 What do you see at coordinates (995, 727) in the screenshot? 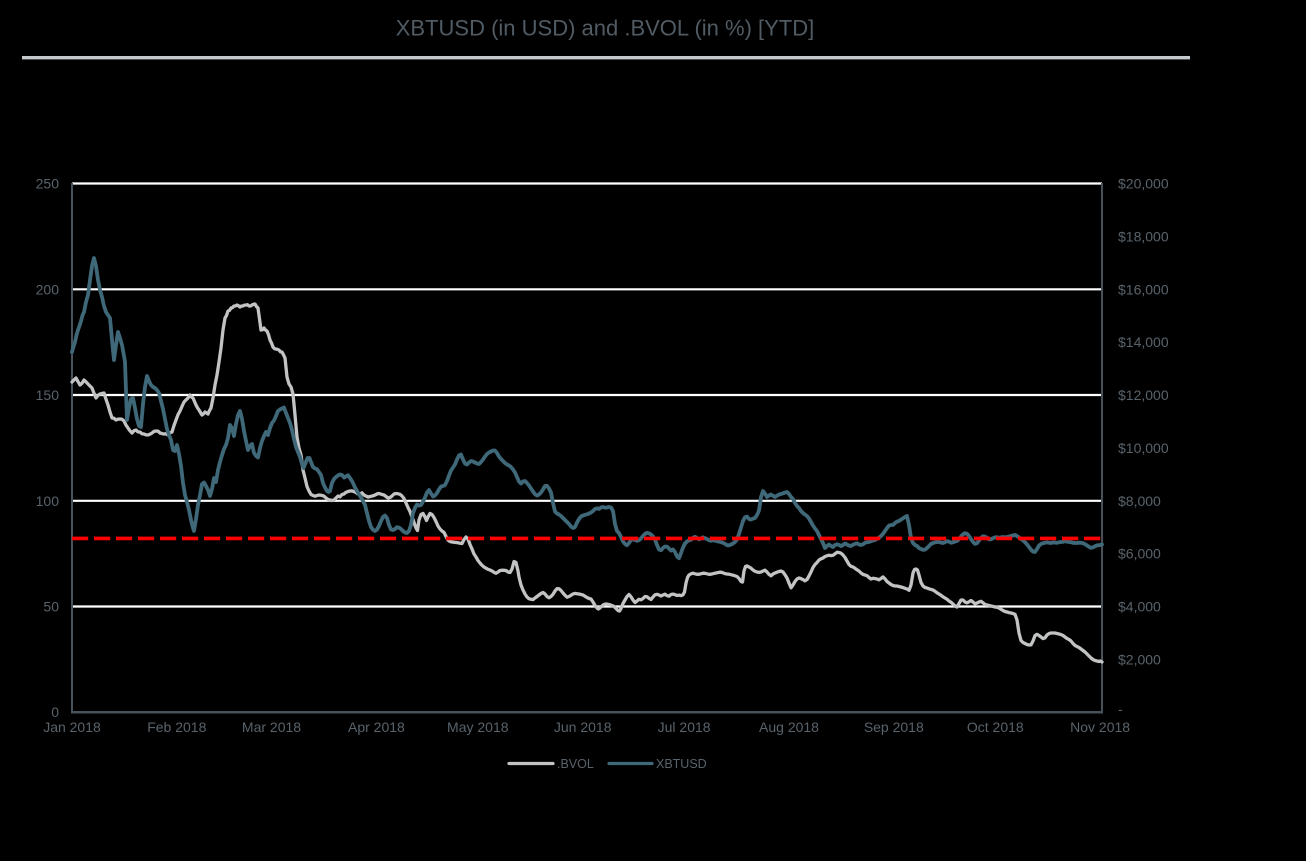
I see `svg-text: Oct 2018` at bounding box center [995, 727].